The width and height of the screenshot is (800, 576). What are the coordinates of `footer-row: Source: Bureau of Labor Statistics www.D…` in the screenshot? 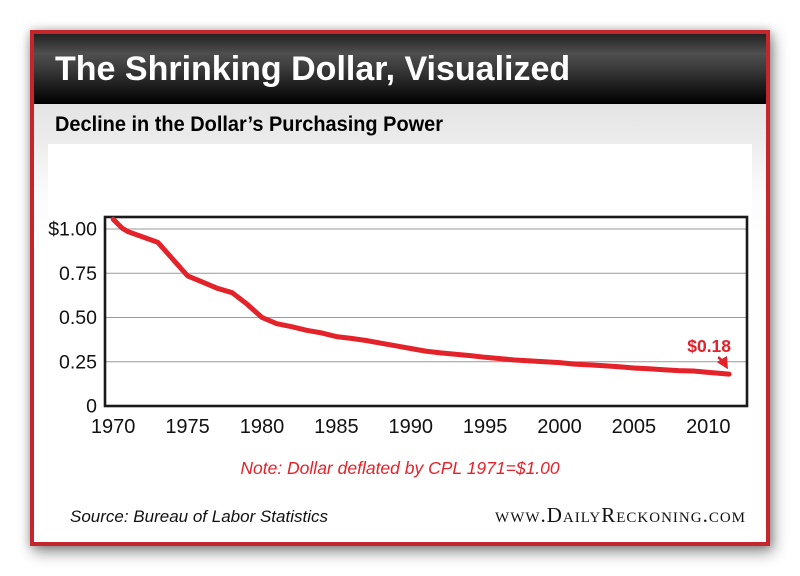 It's located at (400, 508).